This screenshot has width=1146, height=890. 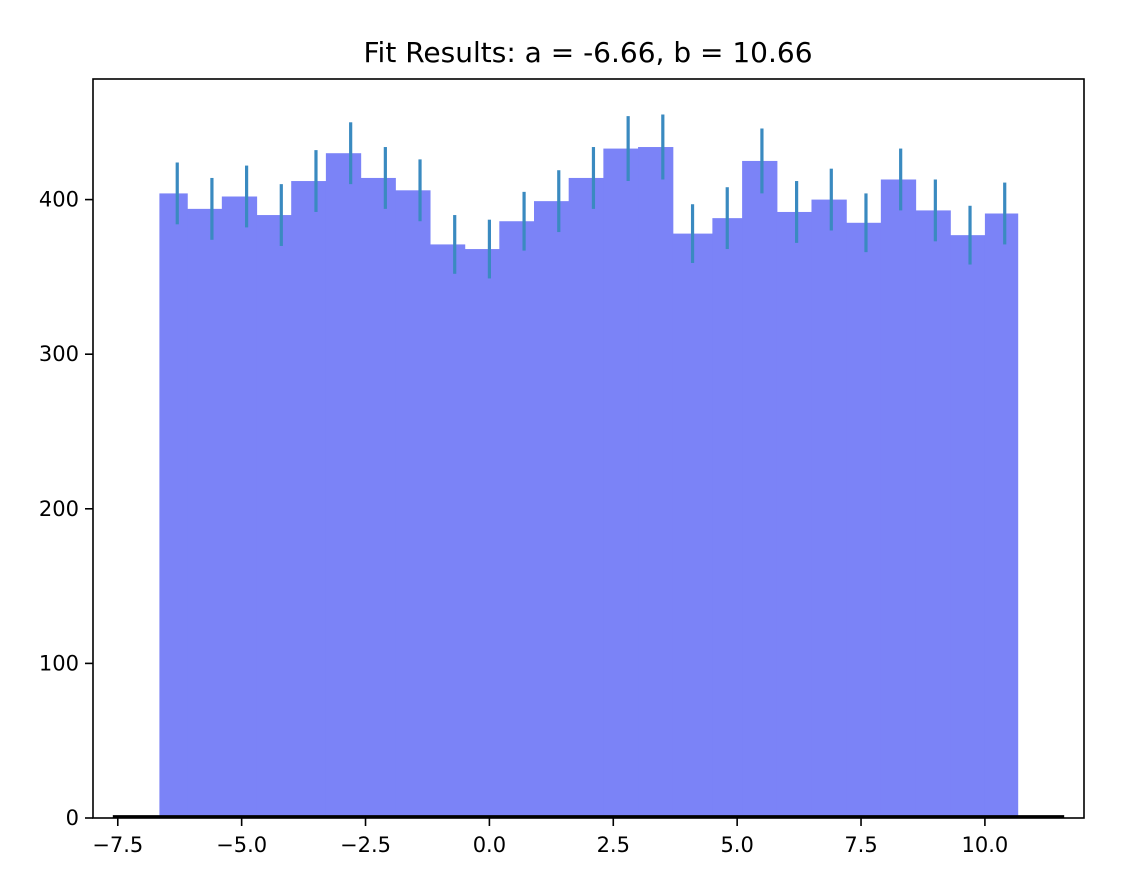 What do you see at coordinates (117, 845) in the screenshot?
I see `x-tick-label: −7.5` at bounding box center [117, 845].